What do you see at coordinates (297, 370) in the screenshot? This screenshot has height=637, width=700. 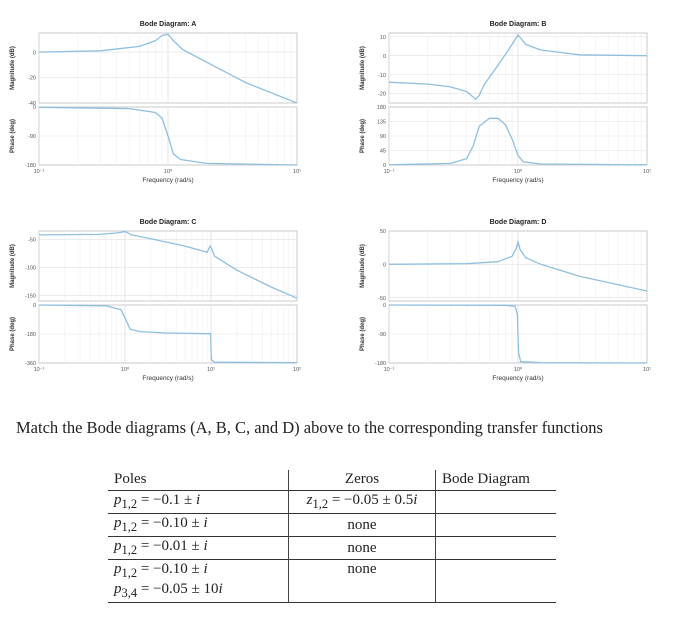 I see `x-tick-label: 10²` at bounding box center [297, 370].